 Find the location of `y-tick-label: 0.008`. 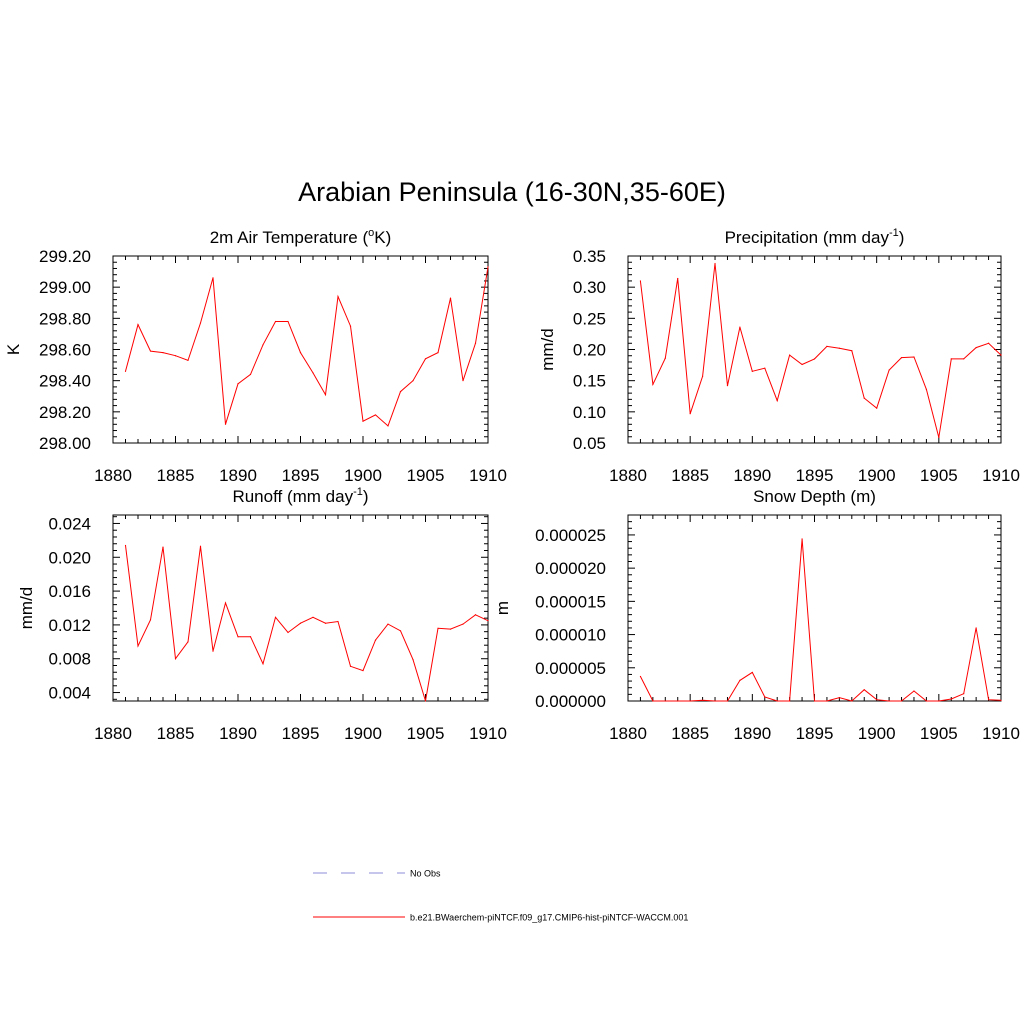

y-tick-label: 0.008 is located at coordinates (69, 659).